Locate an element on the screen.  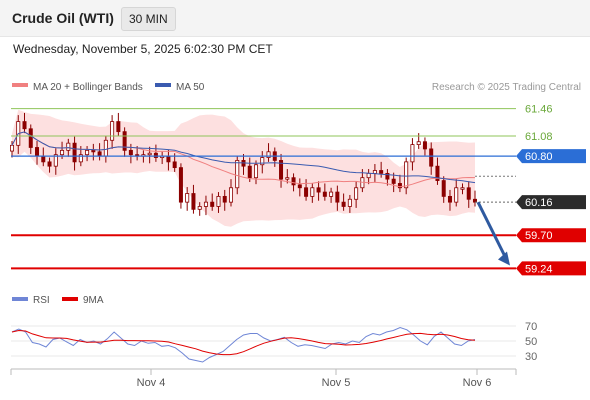
rsi-ma-line is located at coordinates (243, 342).